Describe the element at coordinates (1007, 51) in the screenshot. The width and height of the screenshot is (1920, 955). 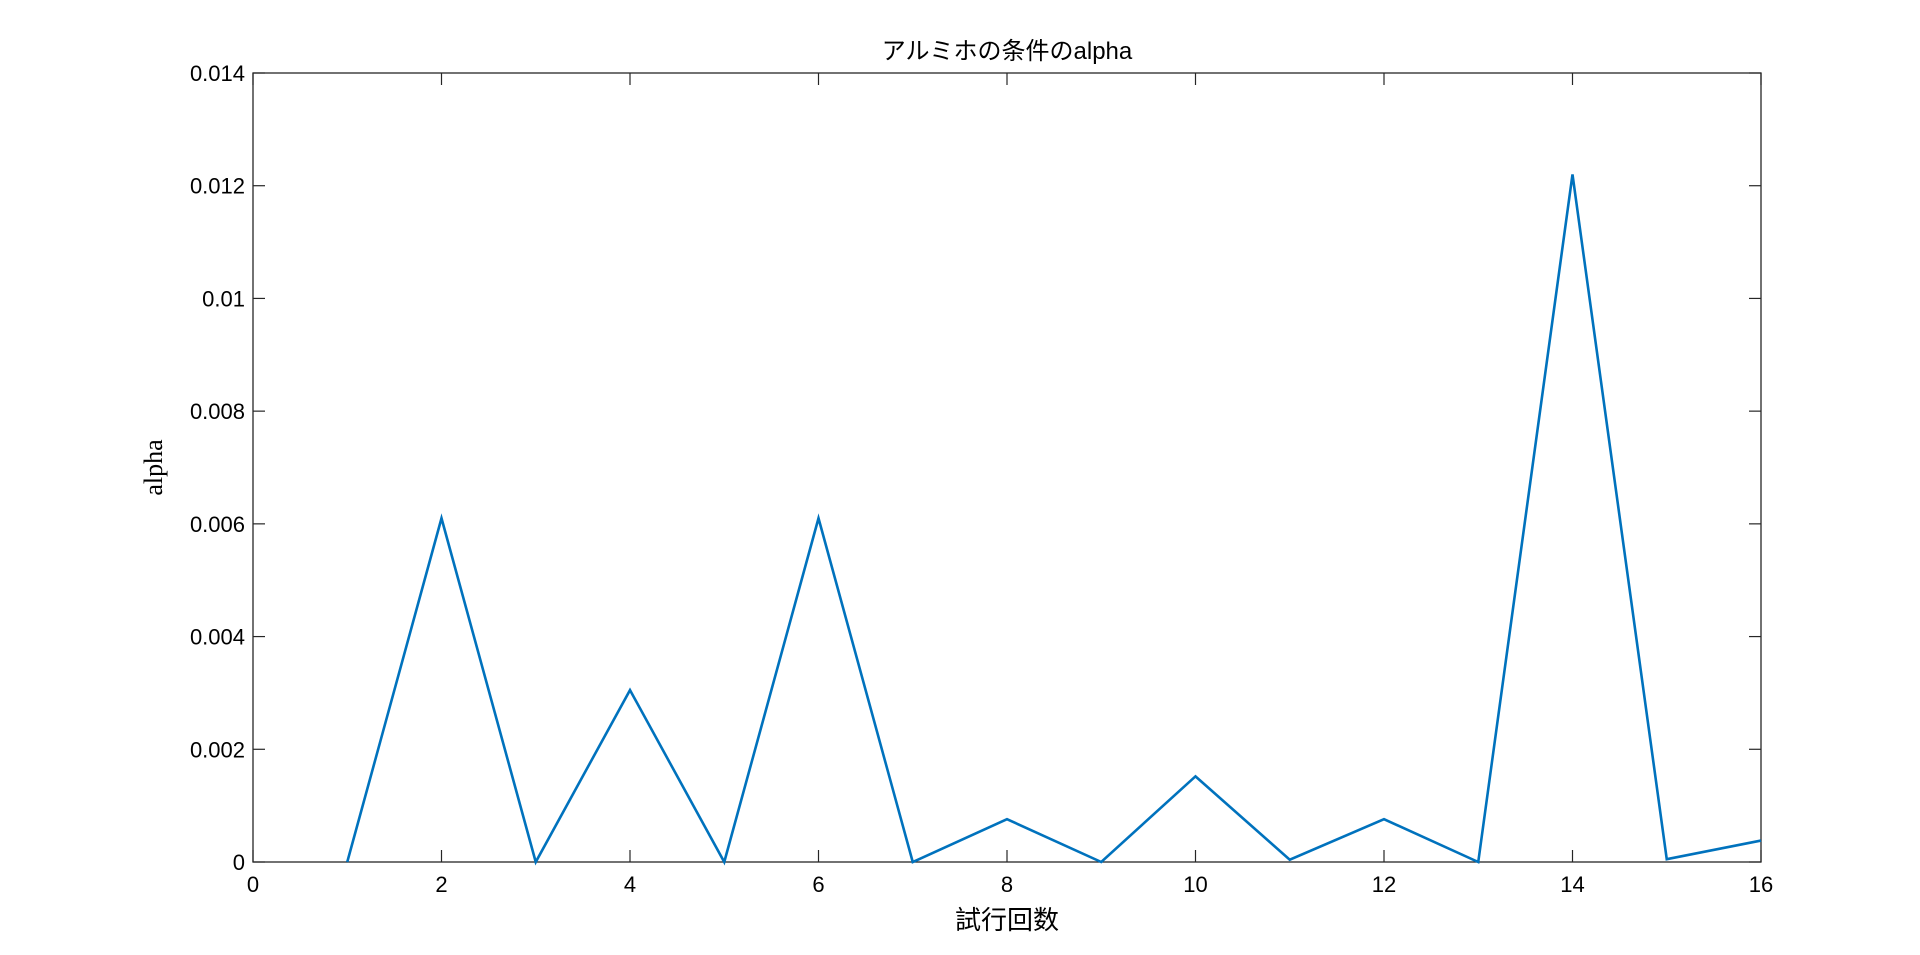
I see `chart-title: アルミホの条件のalpha` at that location.